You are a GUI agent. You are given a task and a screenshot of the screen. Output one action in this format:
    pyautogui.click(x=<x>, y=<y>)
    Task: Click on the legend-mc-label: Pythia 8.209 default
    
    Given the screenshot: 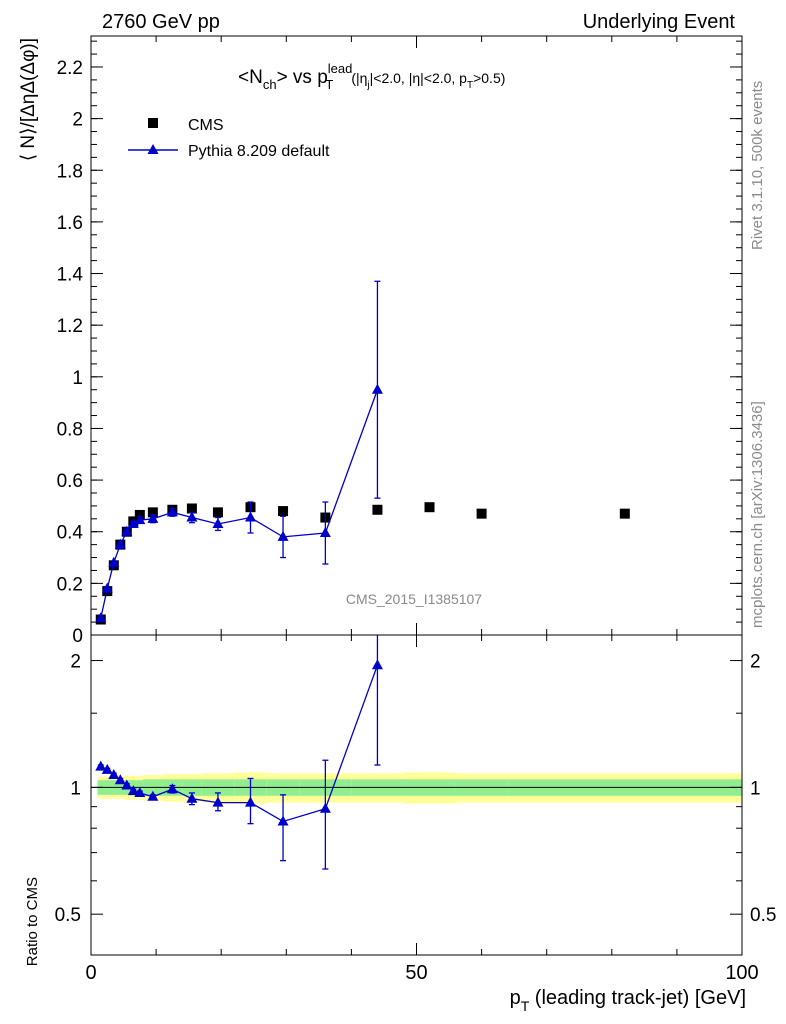 What is the action you would take?
    pyautogui.click(x=259, y=151)
    